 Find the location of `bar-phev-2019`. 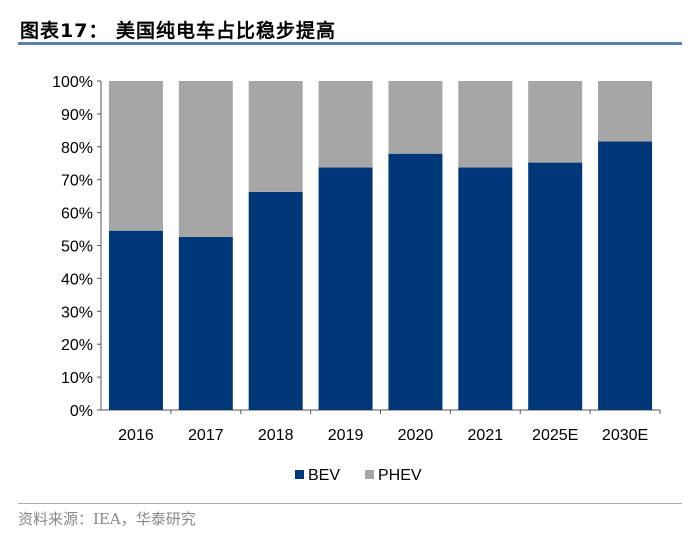

bar-phev-2019 is located at coordinates (345, 124).